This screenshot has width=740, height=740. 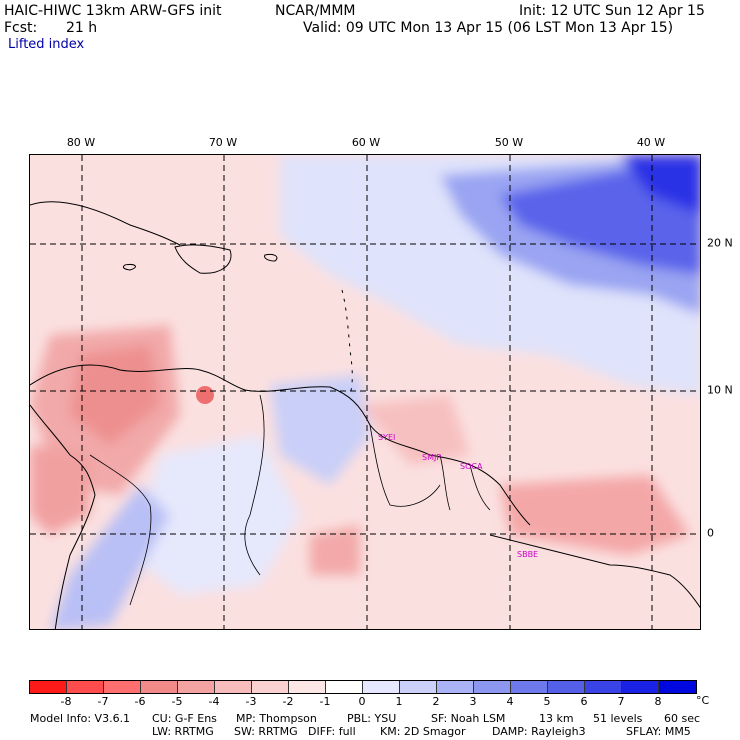 What do you see at coordinates (183, 731) in the screenshot?
I see `footer-lw: LW: RRTMG` at bounding box center [183, 731].